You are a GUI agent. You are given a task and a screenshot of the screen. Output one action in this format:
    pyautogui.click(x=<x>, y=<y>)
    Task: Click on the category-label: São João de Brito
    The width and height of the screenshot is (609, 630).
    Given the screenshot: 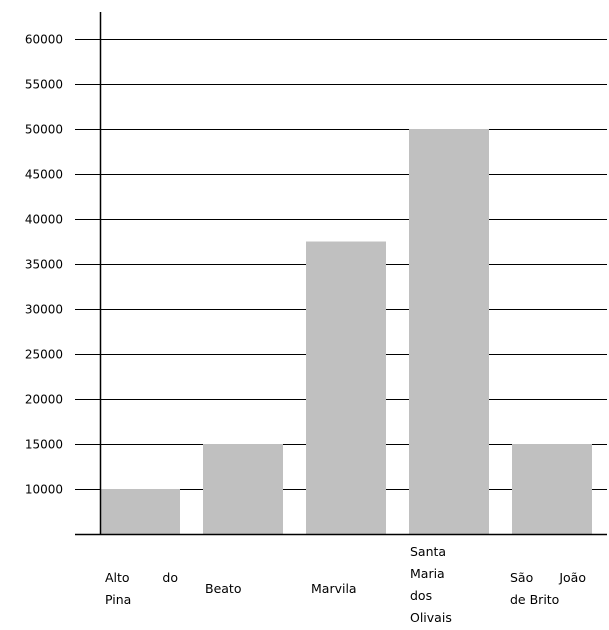 What is the action you would take?
    pyautogui.click(x=548, y=588)
    